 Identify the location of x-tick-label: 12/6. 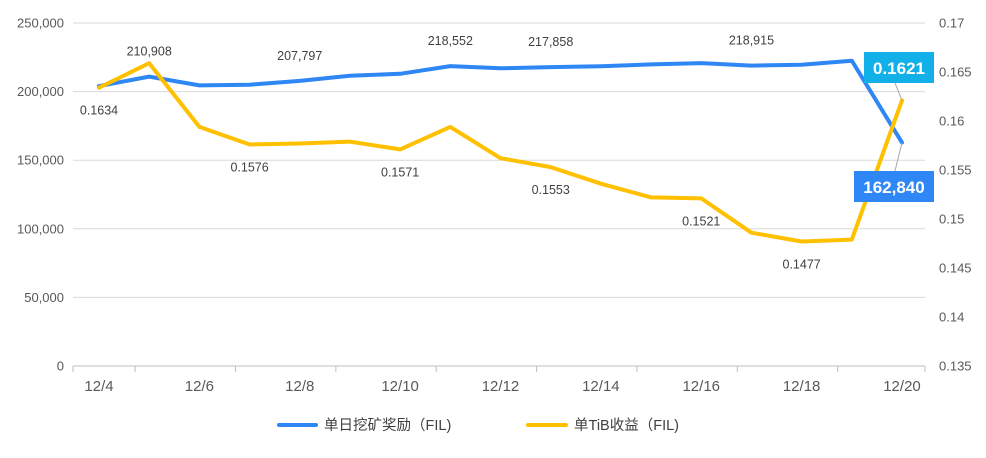
(199, 386).